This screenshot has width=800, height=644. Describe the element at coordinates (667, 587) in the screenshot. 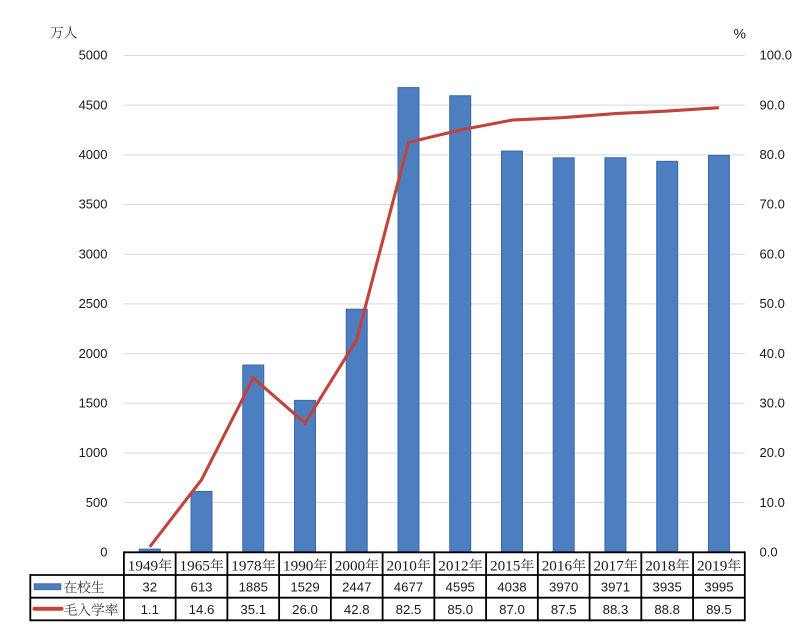

I see `svg-text: 3935` at that location.